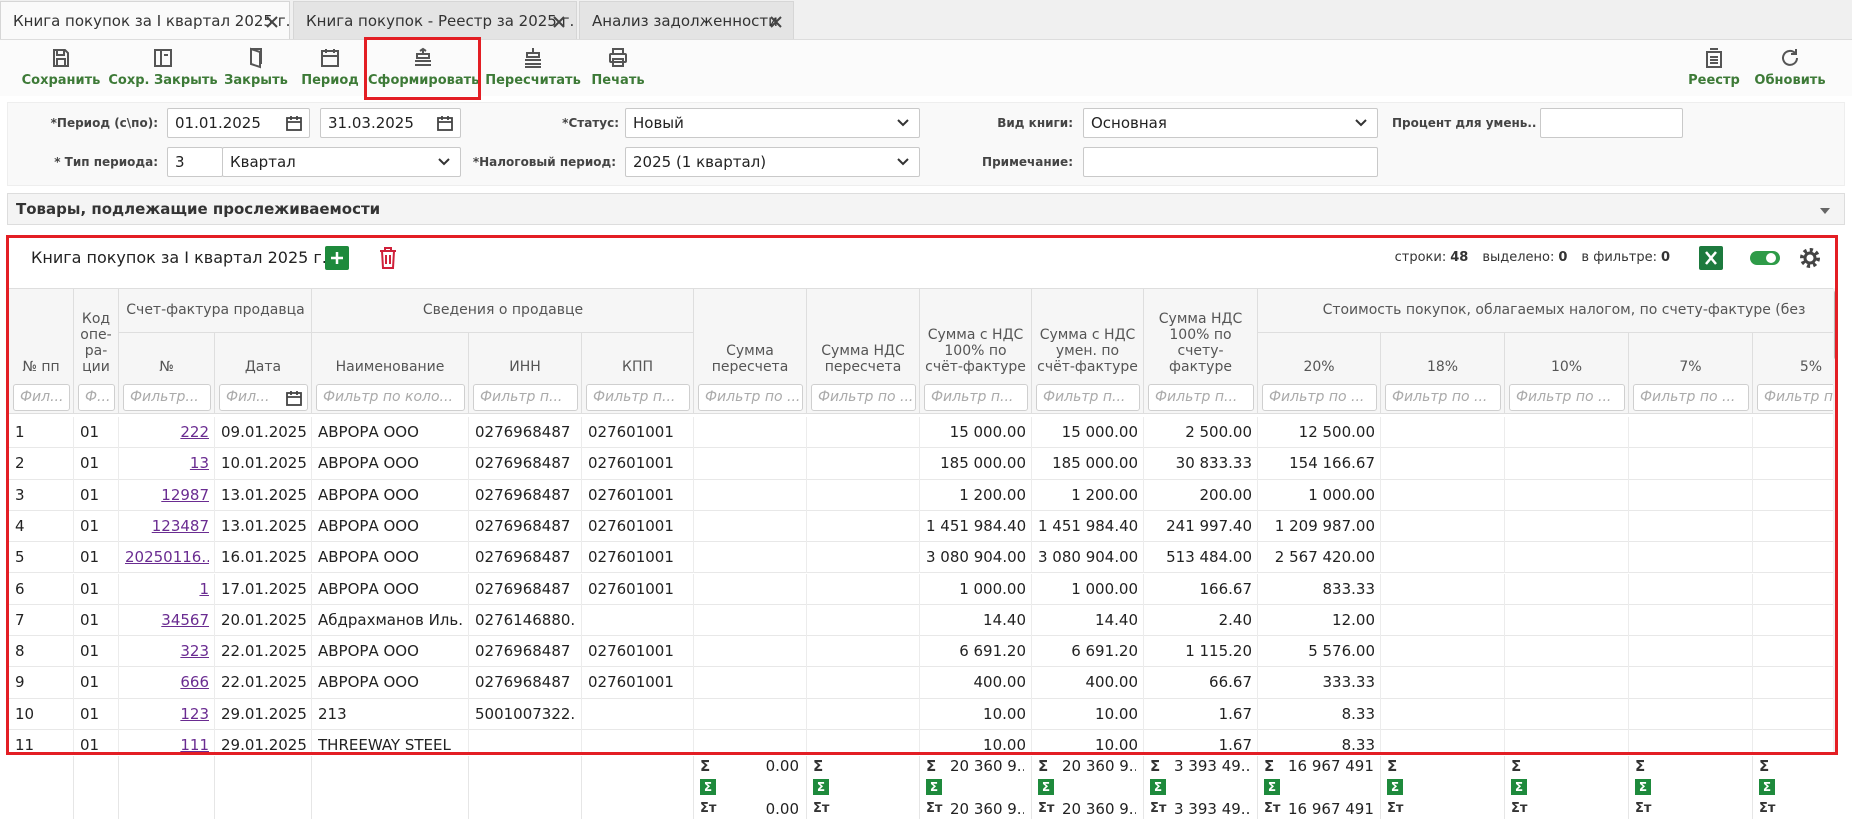 The image size is (1852, 819). What do you see at coordinates (638, 357) in the screenshot?
I see `column-header: КПП` at bounding box center [638, 357].